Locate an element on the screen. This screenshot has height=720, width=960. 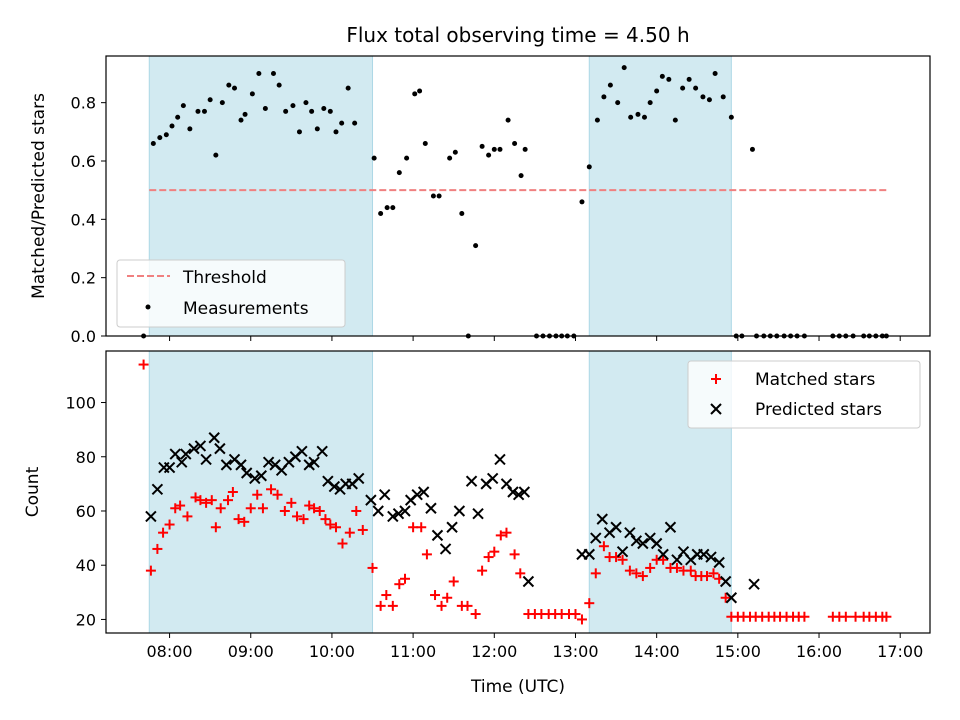
y-tick-label: 0.2 is located at coordinates (83, 278).